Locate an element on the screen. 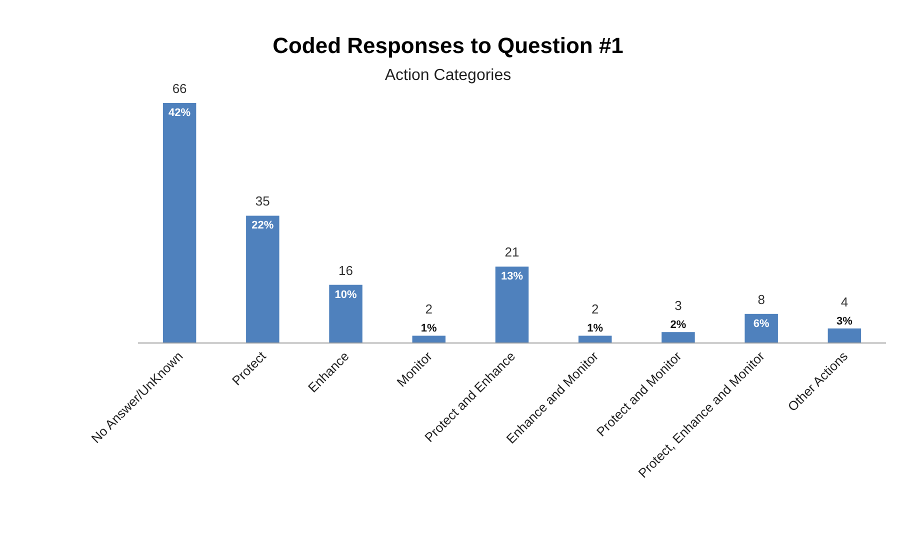  annotation: 42% is located at coordinates (179, 113).